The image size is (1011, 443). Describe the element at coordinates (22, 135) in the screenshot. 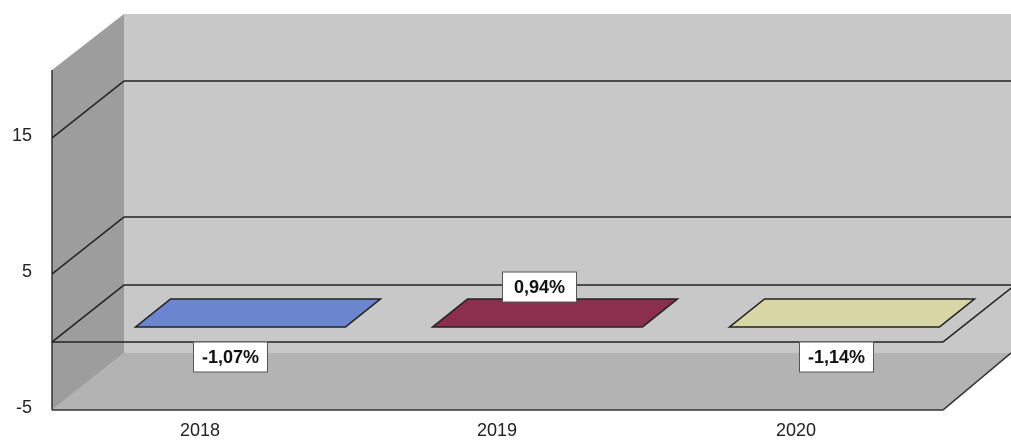

I see `y-tick-label: 15` at that location.